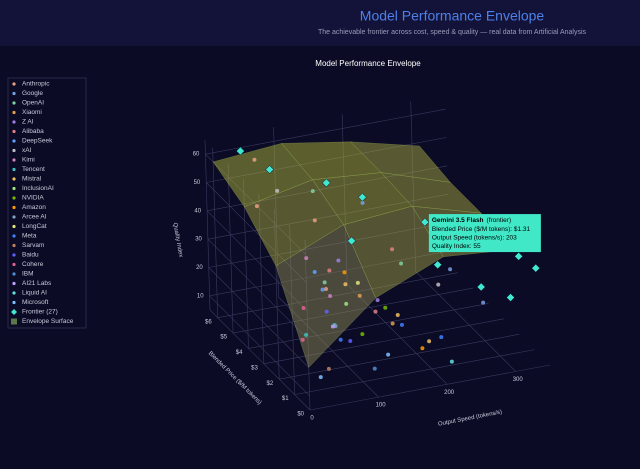 The height and width of the screenshot is (469, 640). Describe the element at coordinates (37, 141) in the screenshot. I see `legend-label: DeepSeek` at that location.